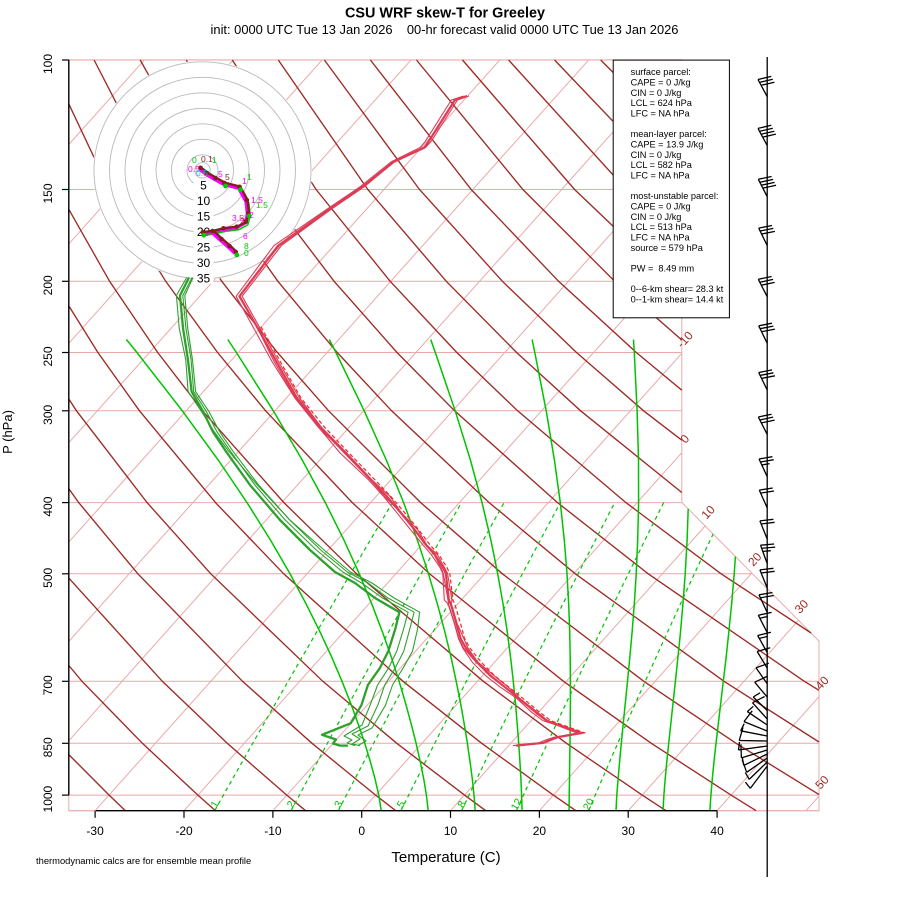 This screenshot has height=900, width=900. Describe the element at coordinates (677, 289) in the screenshot. I see `svg-text: 0--6-km shear= 28.3 kt` at that location.